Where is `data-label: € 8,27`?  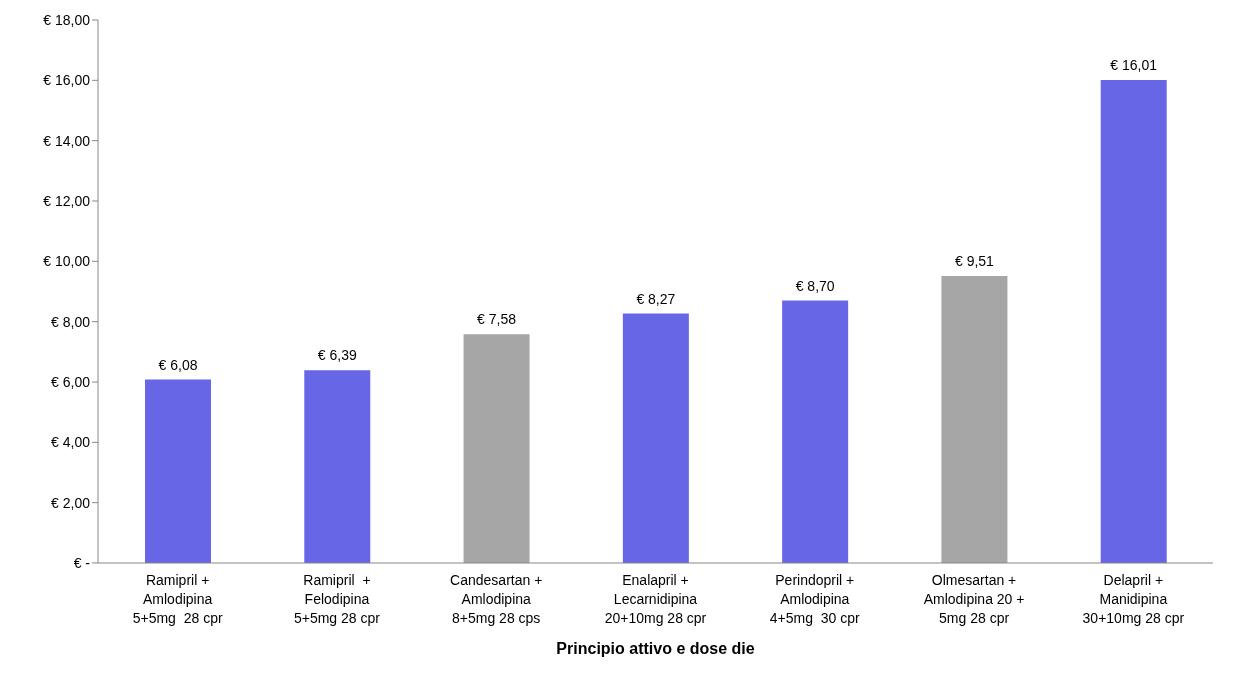 data-label: € 8,27 is located at coordinates (656, 298).